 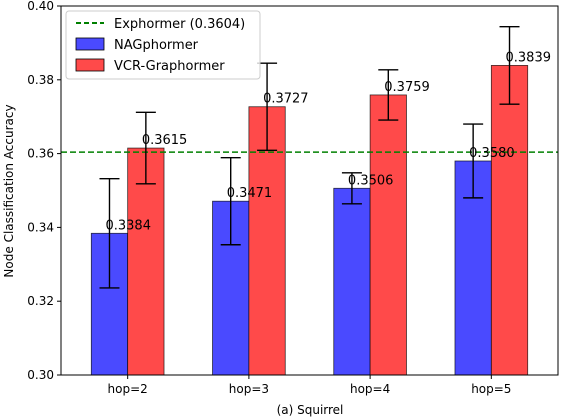 I want to click on y-tick-label-0.38: 0.38, so click(x=40, y=80).